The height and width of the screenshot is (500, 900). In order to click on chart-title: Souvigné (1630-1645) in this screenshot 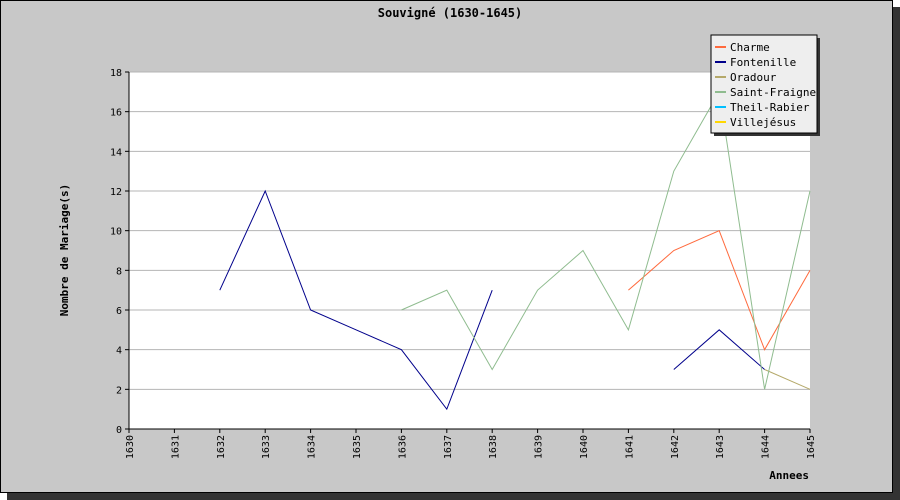, I will do `click(450, 13)`.